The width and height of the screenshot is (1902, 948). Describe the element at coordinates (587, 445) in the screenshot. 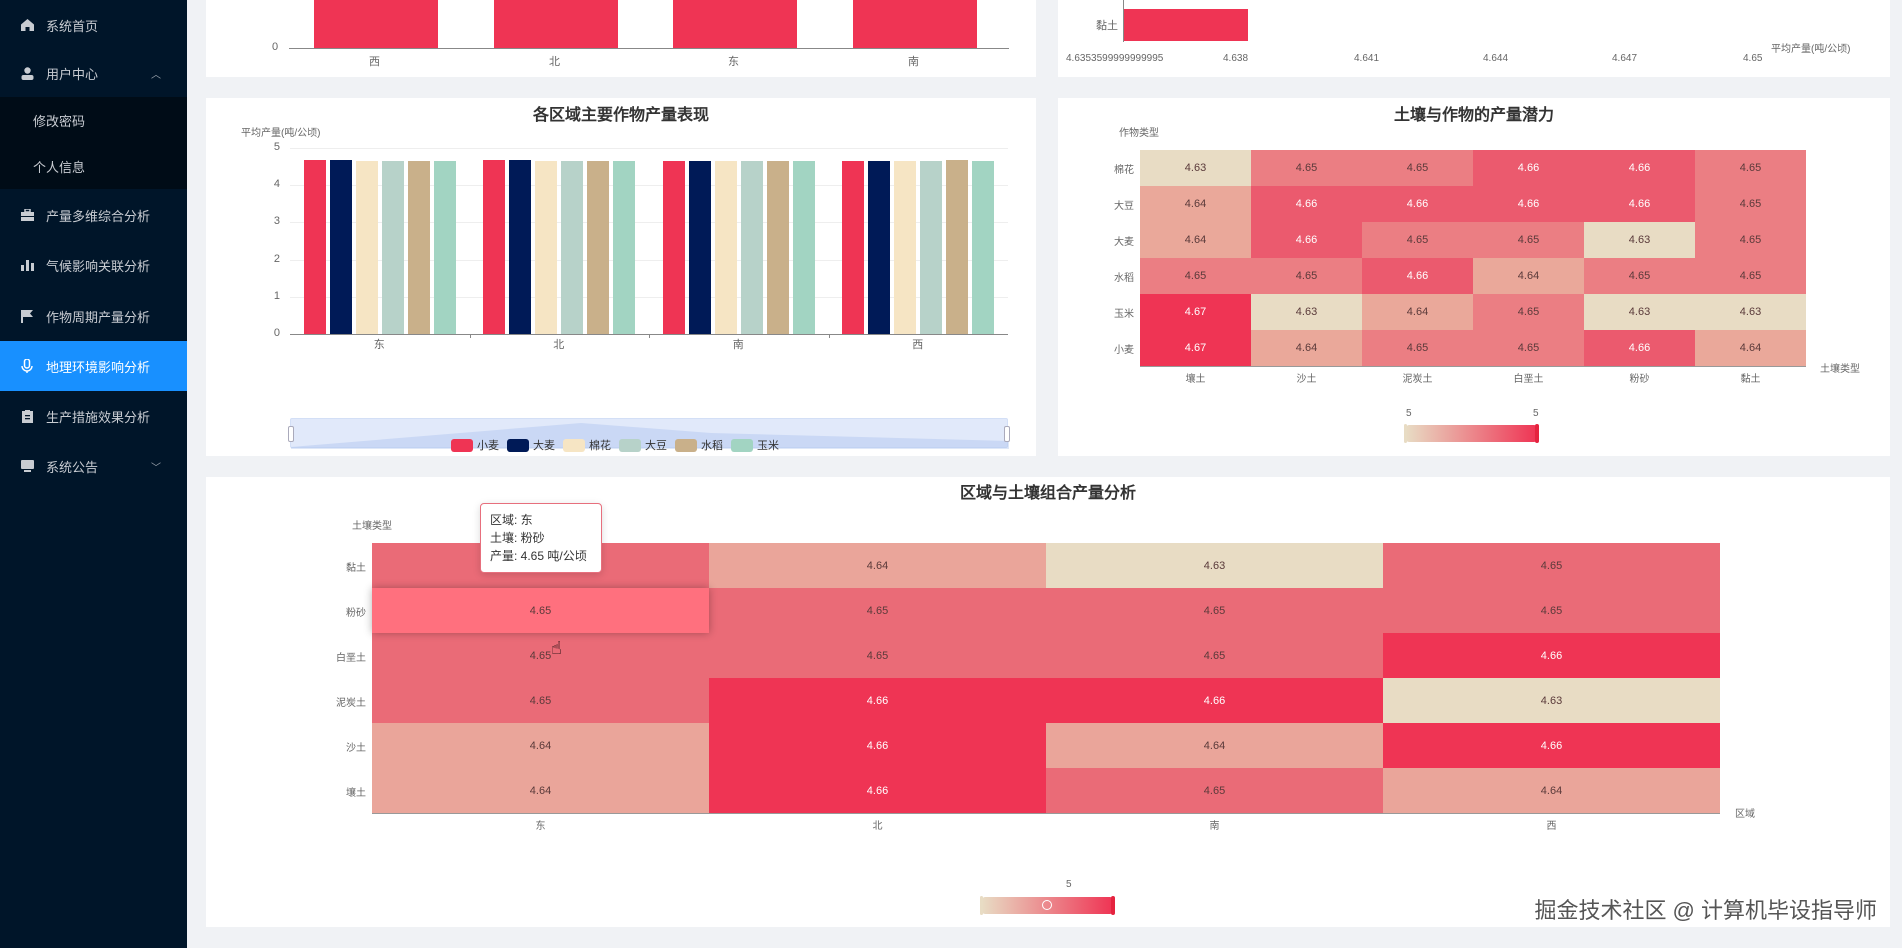

I see `legend-item: 棉花` at that location.